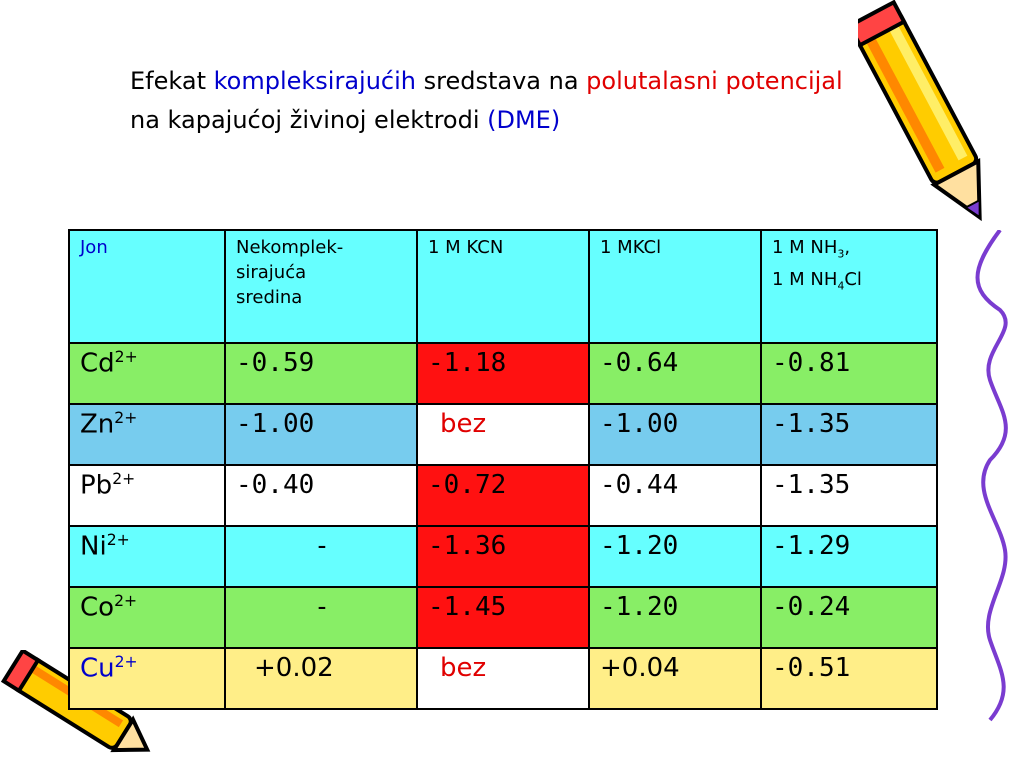 This screenshot has width=1024, height=768. What do you see at coordinates (841, 254) in the screenshot?
I see `header-nh3-sub: 3` at bounding box center [841, 254].